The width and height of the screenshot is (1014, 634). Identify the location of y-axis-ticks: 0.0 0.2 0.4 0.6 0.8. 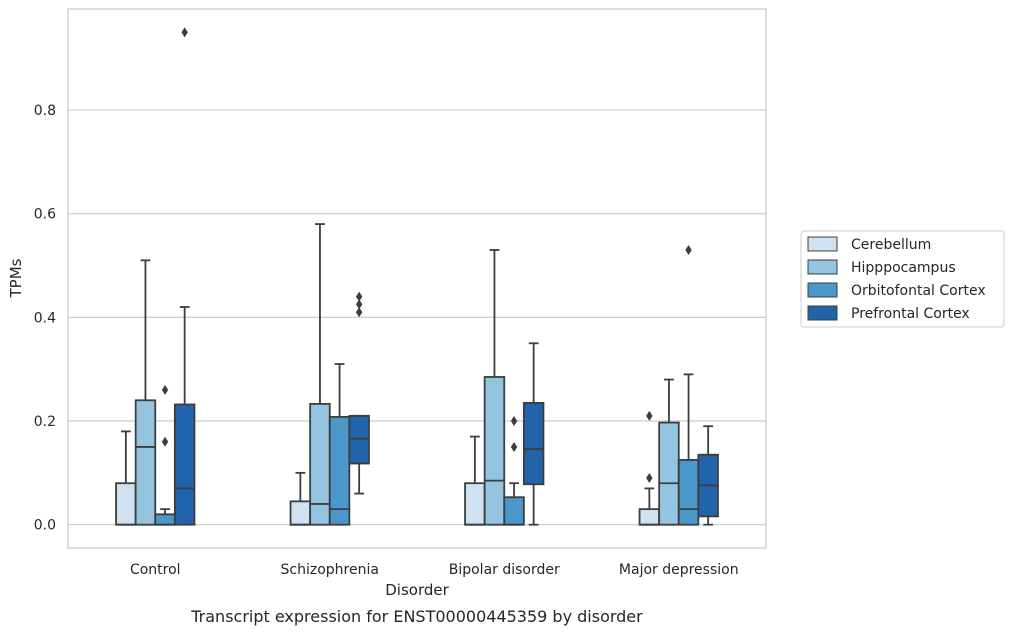
(45, 318).